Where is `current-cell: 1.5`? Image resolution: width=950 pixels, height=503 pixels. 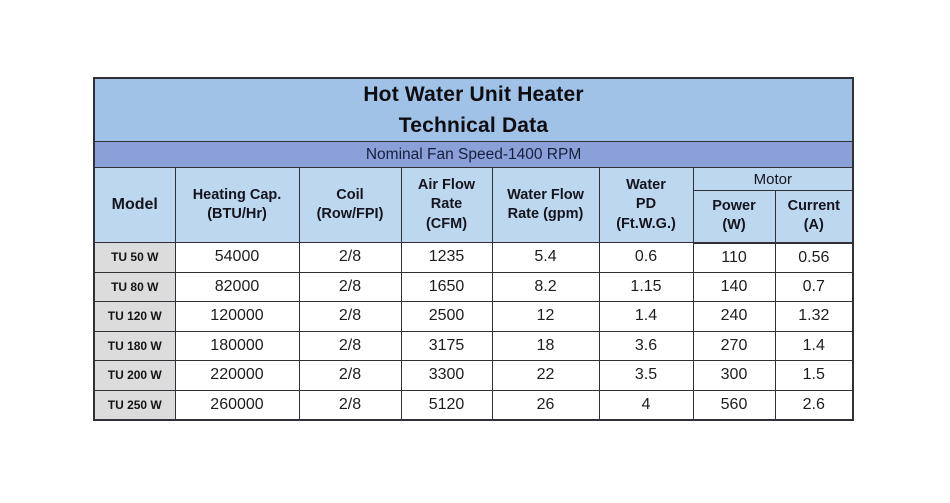 current-cell: 1.5 is located at coordinates (814, 375).